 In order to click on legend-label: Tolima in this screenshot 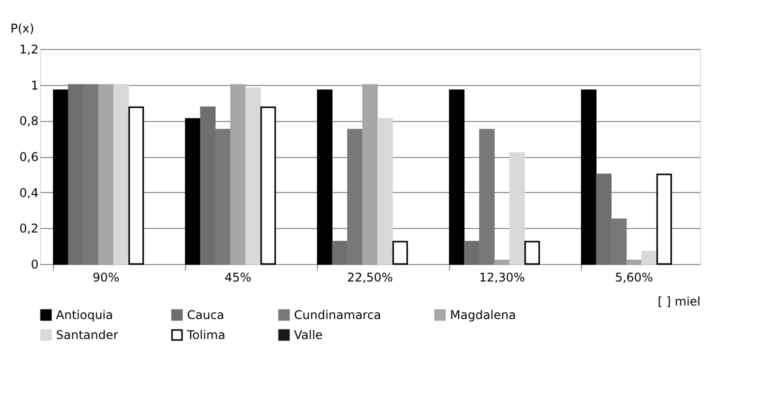, I will do `click(206, 335)`.